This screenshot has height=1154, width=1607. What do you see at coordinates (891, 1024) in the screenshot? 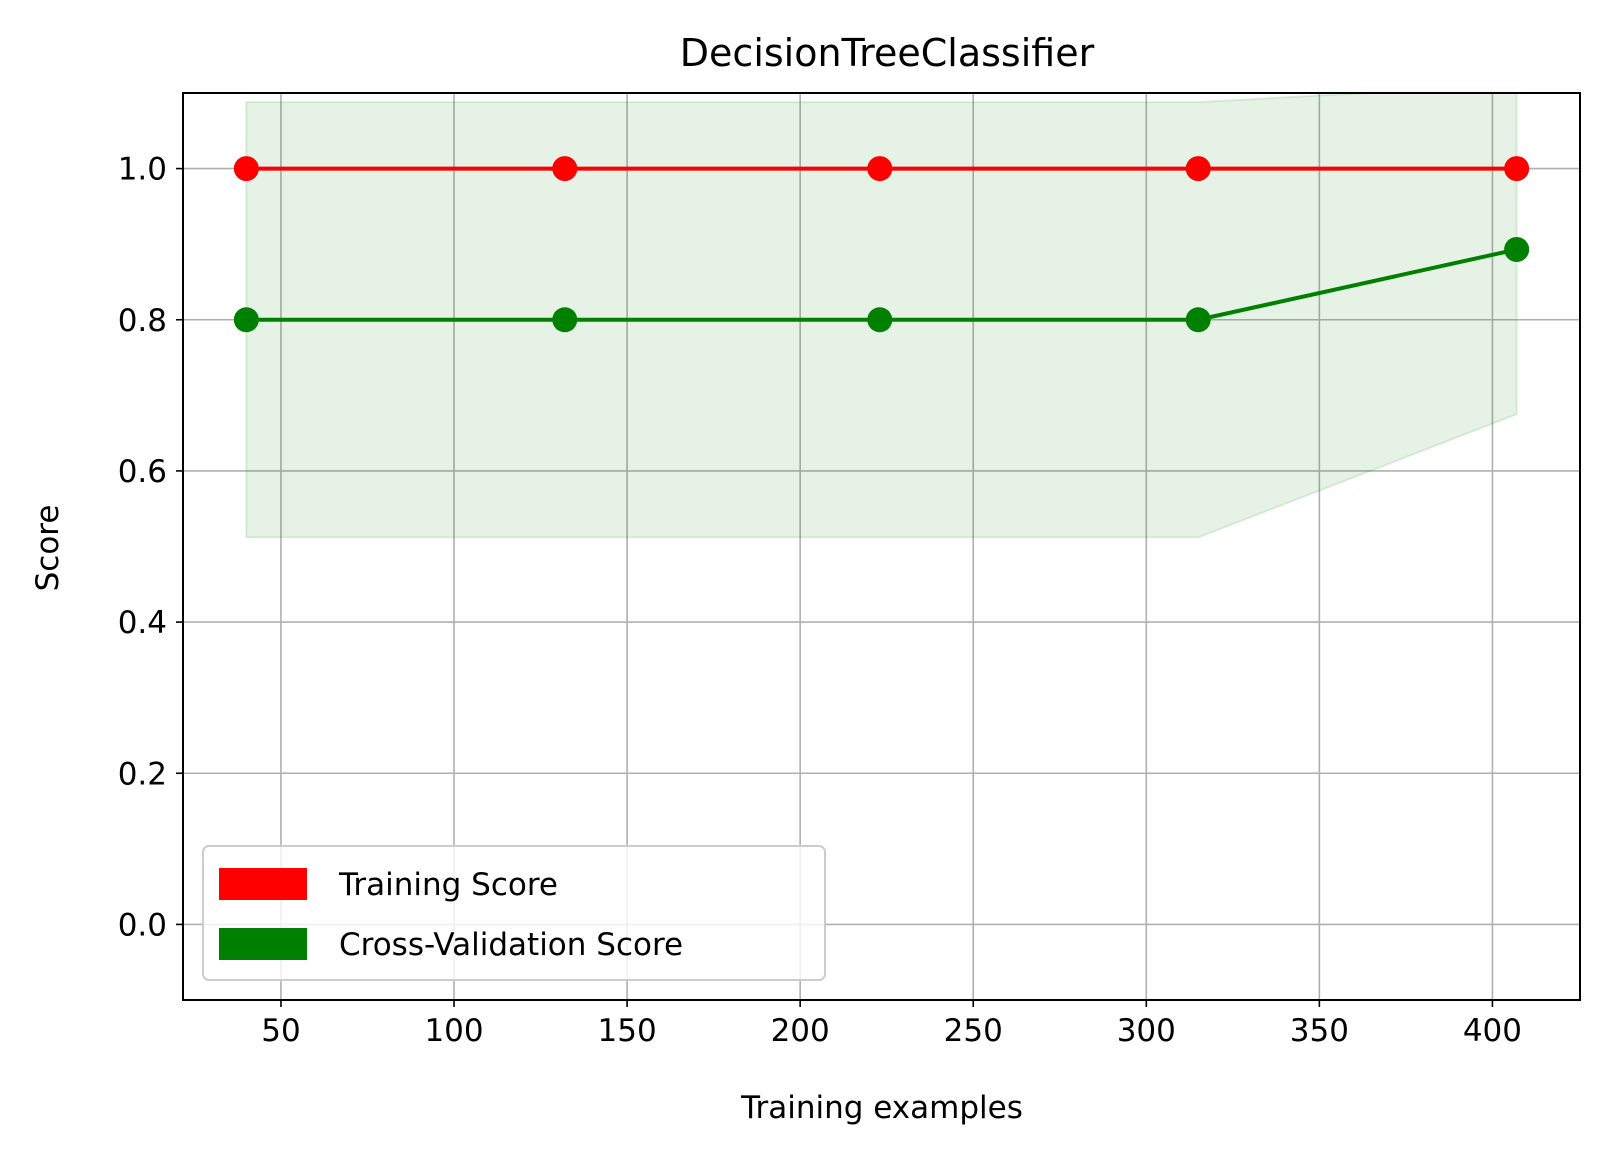
I see `x-axis-ticks: 50 100 150 200 250 300 350 400` at bounding box center [891, 1024].